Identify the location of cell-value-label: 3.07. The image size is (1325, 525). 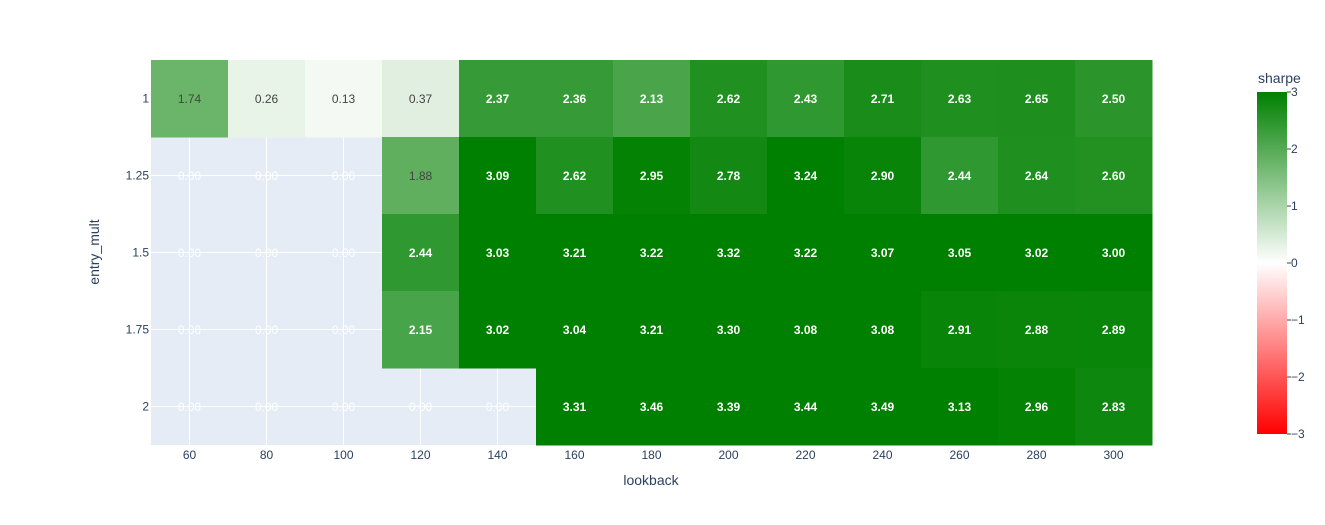
(883, 253).